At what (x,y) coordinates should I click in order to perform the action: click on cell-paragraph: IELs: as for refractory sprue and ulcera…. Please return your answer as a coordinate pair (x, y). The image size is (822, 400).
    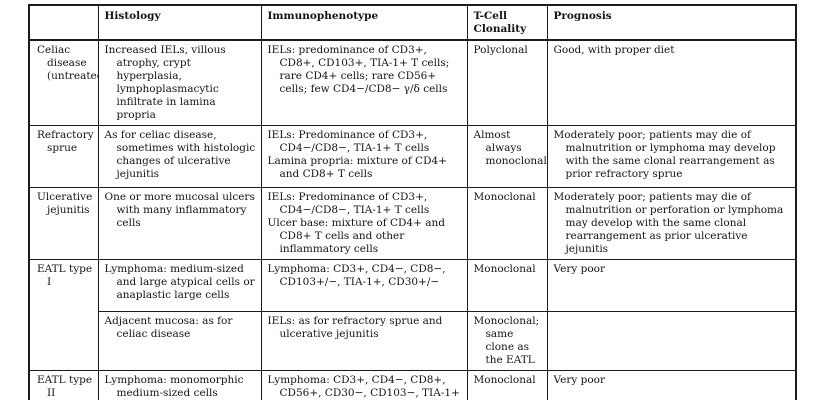
    Looking at the image, I should click on (355, 327).